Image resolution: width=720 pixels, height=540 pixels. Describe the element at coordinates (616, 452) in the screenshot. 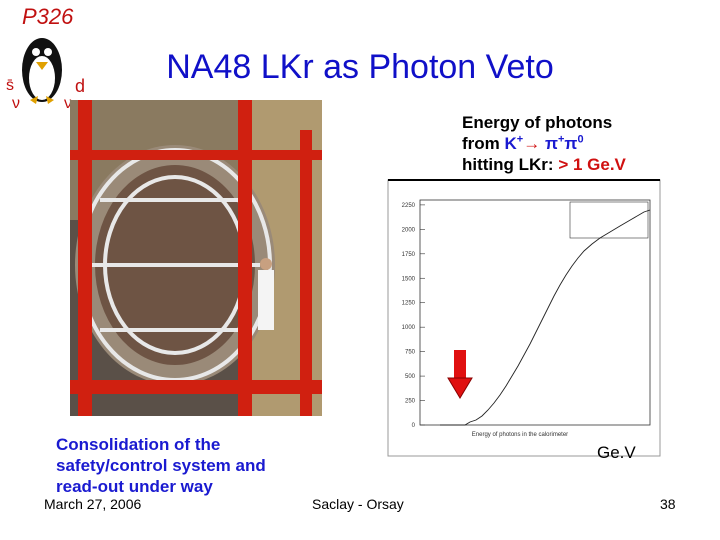

I see `unit-label: Ge.V` at that location.